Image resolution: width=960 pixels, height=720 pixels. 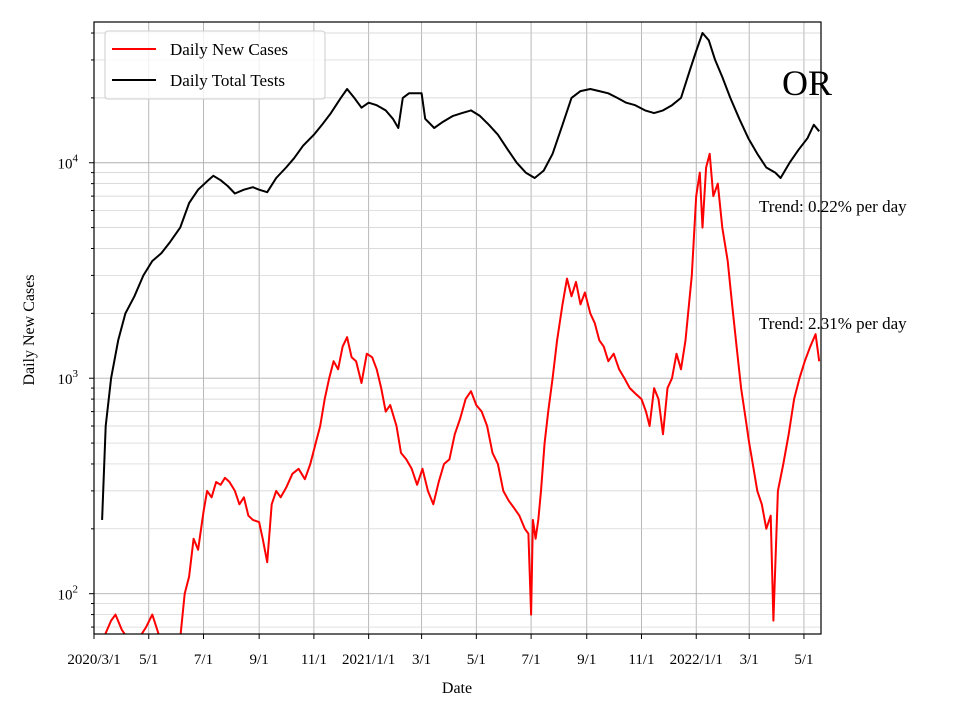 What do you see at coordinates (368, 660) in the screenshot?
I see `x-tick-label: 2021/1/1` at bounding box center [368, 660].